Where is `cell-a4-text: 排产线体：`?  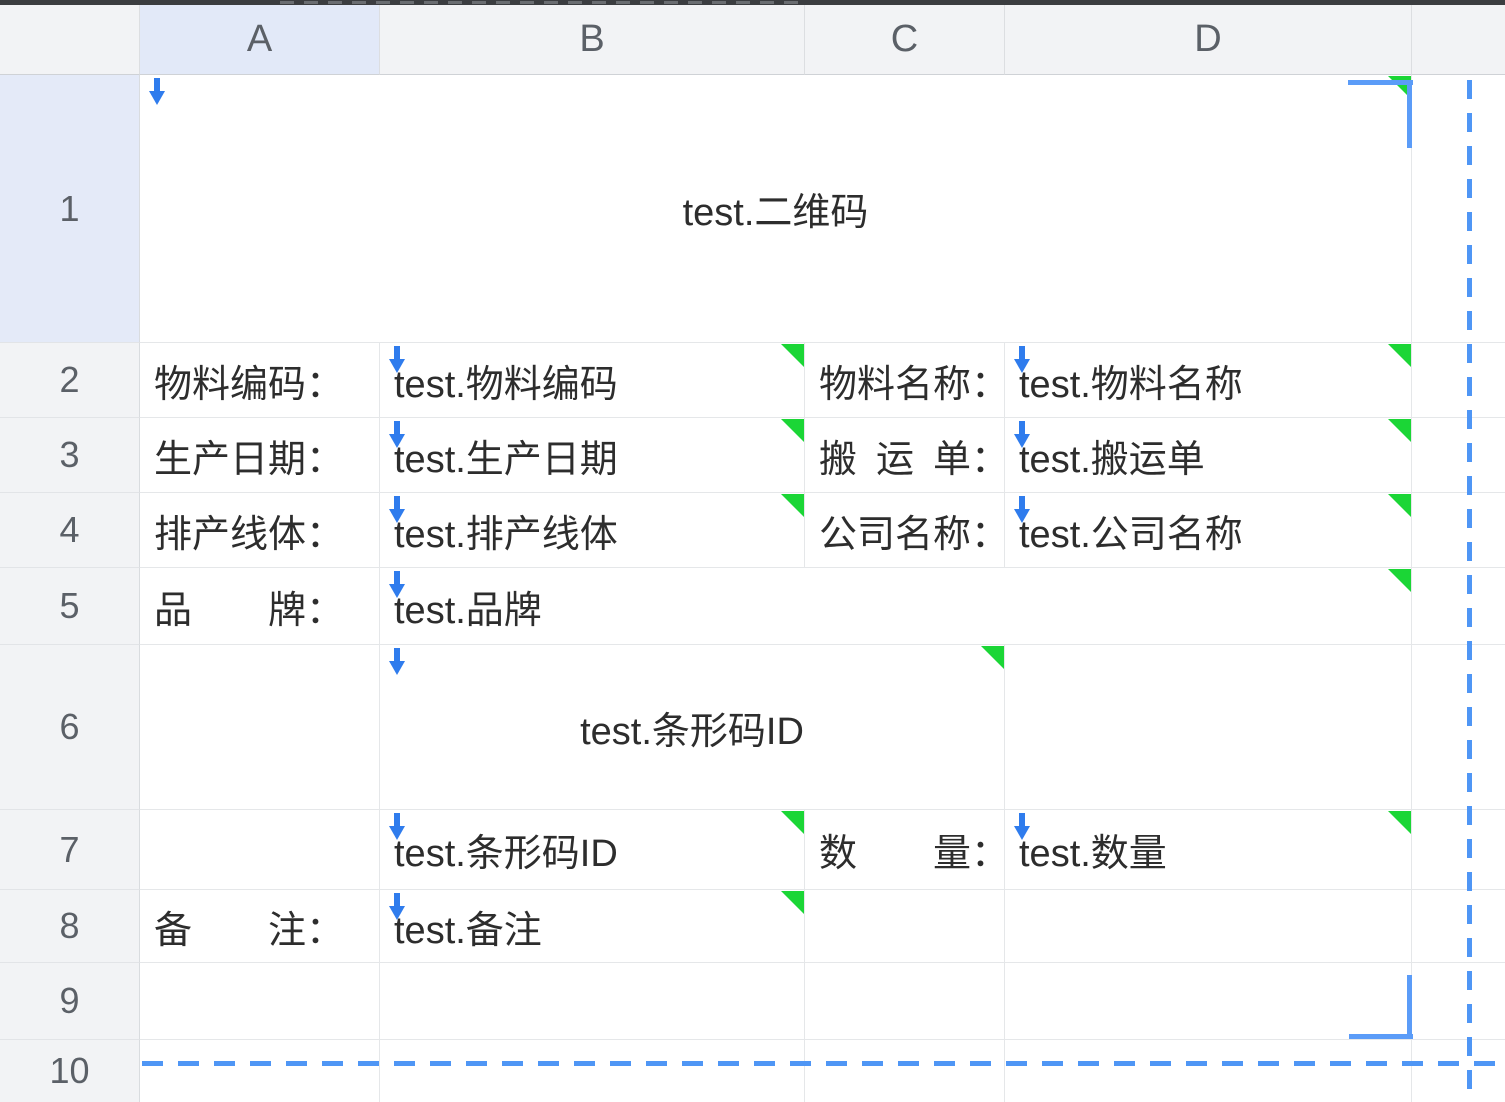 cell-a4-text: 排产线体： is located at coordinates (249, 534).